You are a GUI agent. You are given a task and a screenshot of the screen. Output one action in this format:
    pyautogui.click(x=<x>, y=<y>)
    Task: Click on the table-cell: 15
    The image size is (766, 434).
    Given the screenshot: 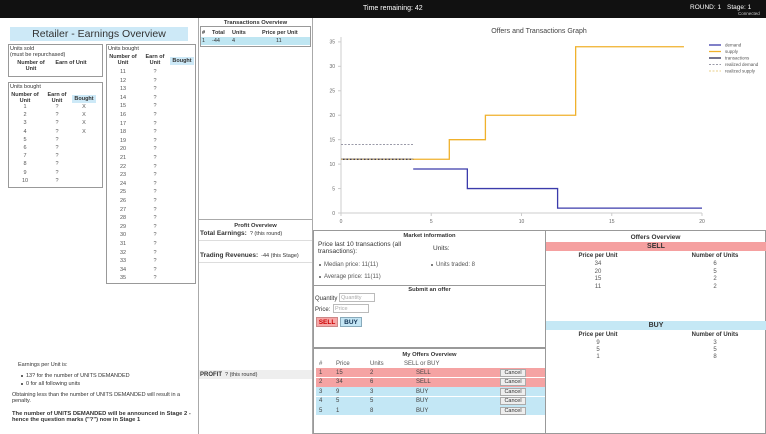 What is the action you would take?
    pyautogui.click(x=123, y=106)
    